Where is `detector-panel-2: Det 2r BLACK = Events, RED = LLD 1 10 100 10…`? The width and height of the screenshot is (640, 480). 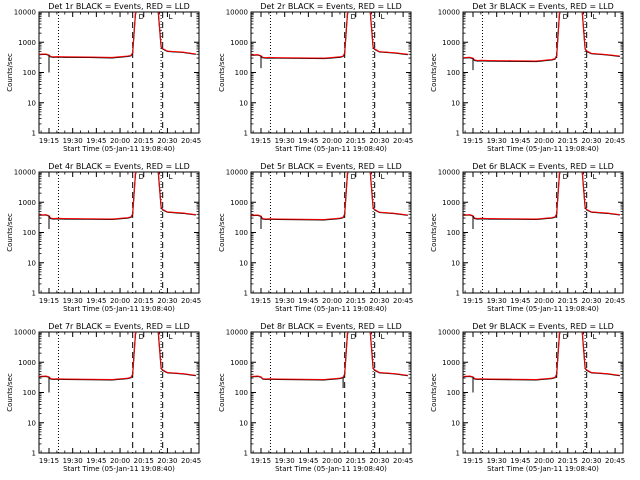 detector-panel-2: Det 2r BLACK = Events, RED = LLD 1 10 100 10… is located at coordinates (315, 77).